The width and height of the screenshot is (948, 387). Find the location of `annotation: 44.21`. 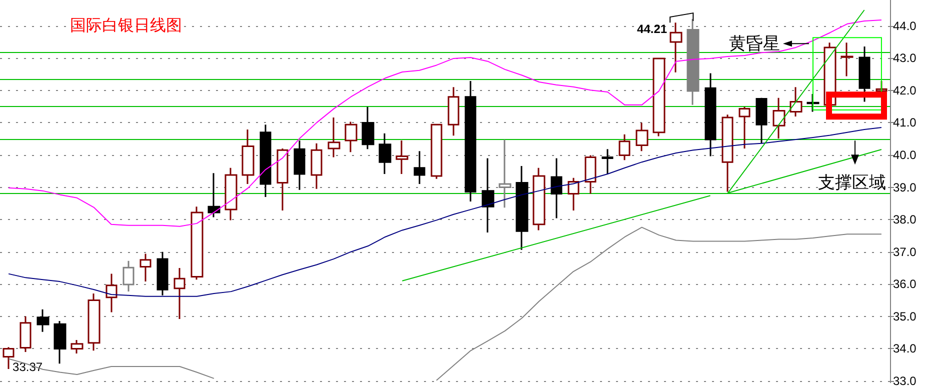

annotation: 44.21 is located at coordinates (652, 29).